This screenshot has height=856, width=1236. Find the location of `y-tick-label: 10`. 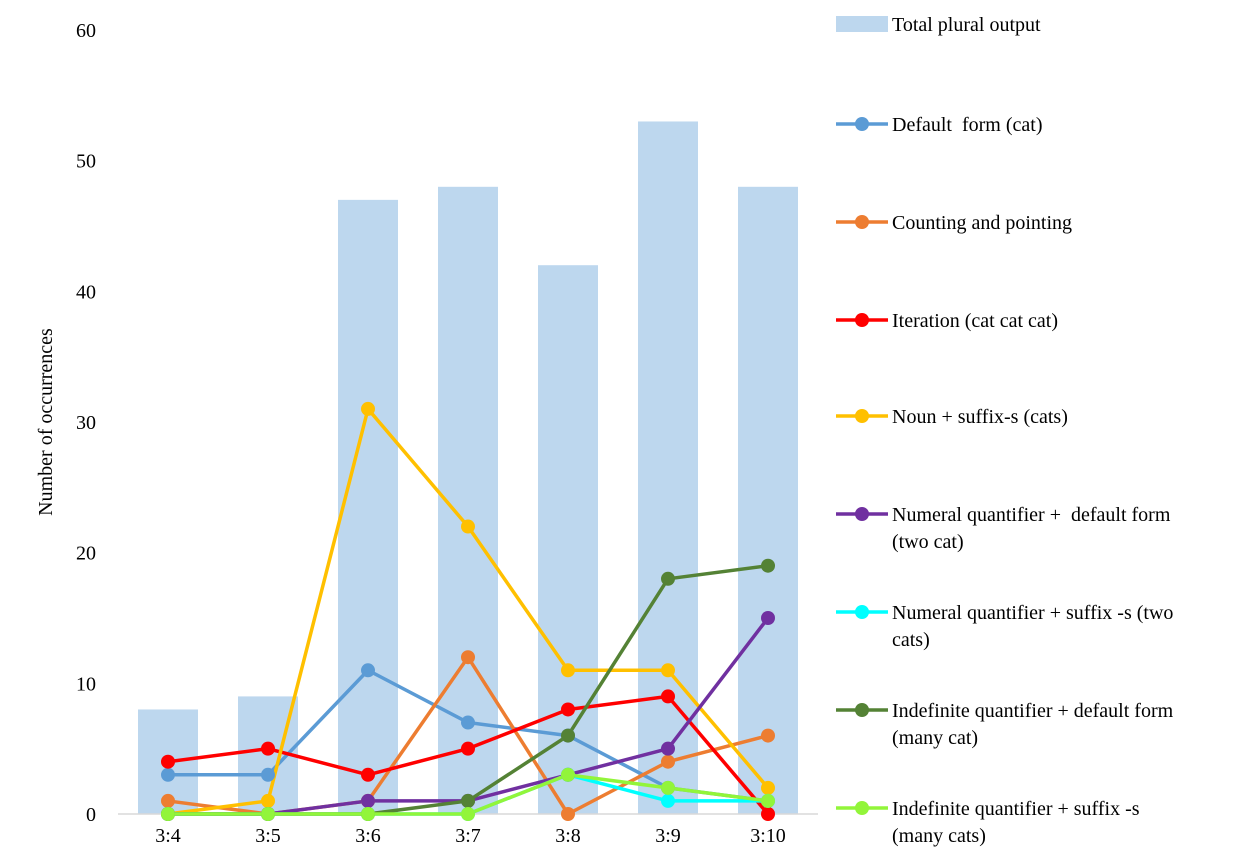

y-tick-label: 10 is located at coordinates (86, 684).